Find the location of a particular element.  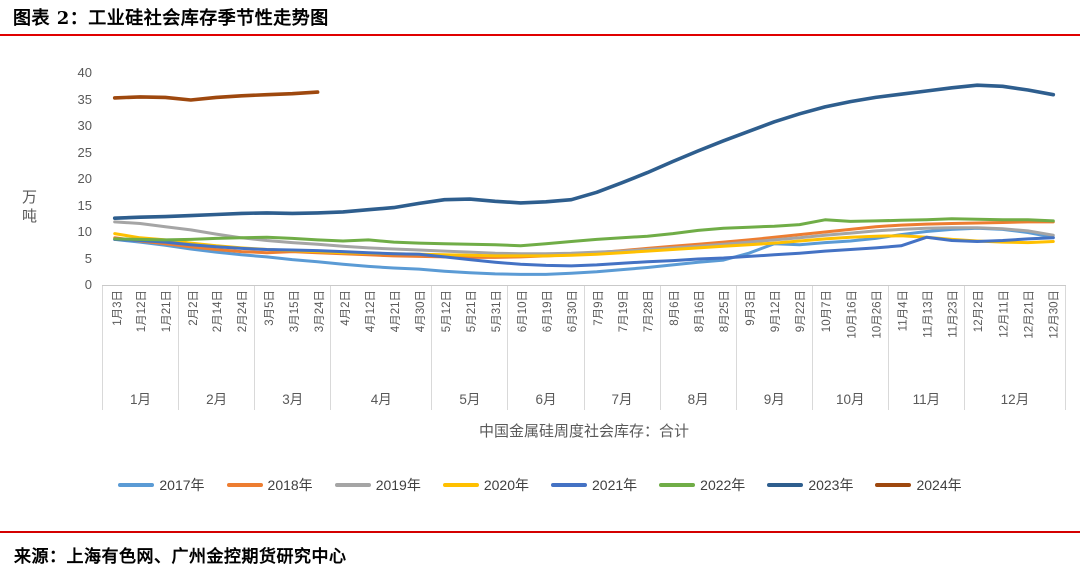

x-tick-slot: 11月4日 is located at coordinates (901, 334).